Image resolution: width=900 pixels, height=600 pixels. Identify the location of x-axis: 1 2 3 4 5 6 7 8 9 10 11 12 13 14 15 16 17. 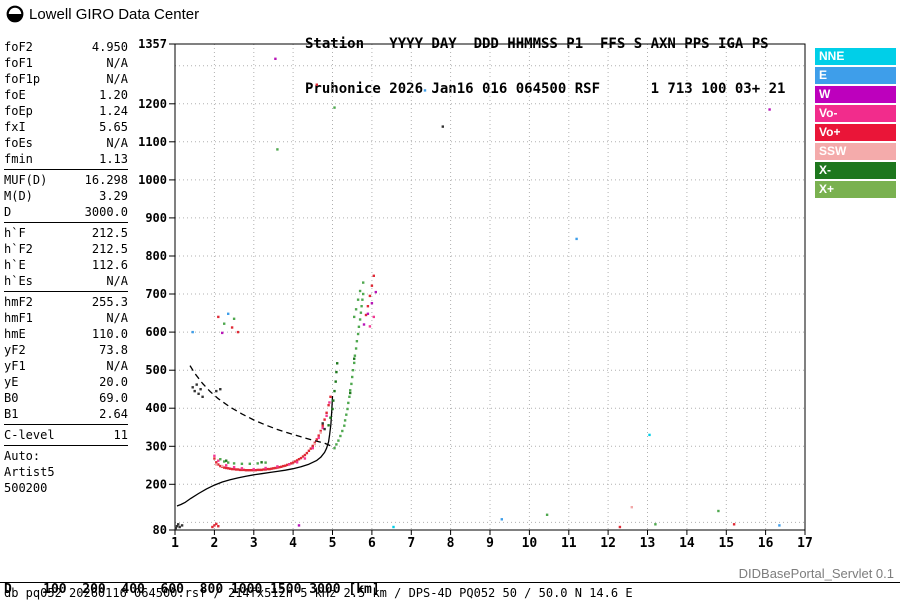
(492, 540).